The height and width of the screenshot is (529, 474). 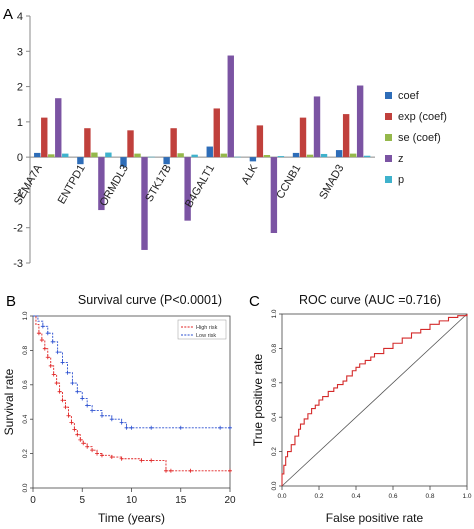 What do you see at coordinates (94, 155) in the screenshot?
I see `bar-se-coef-entpd1` at bounding box center [94, 155].